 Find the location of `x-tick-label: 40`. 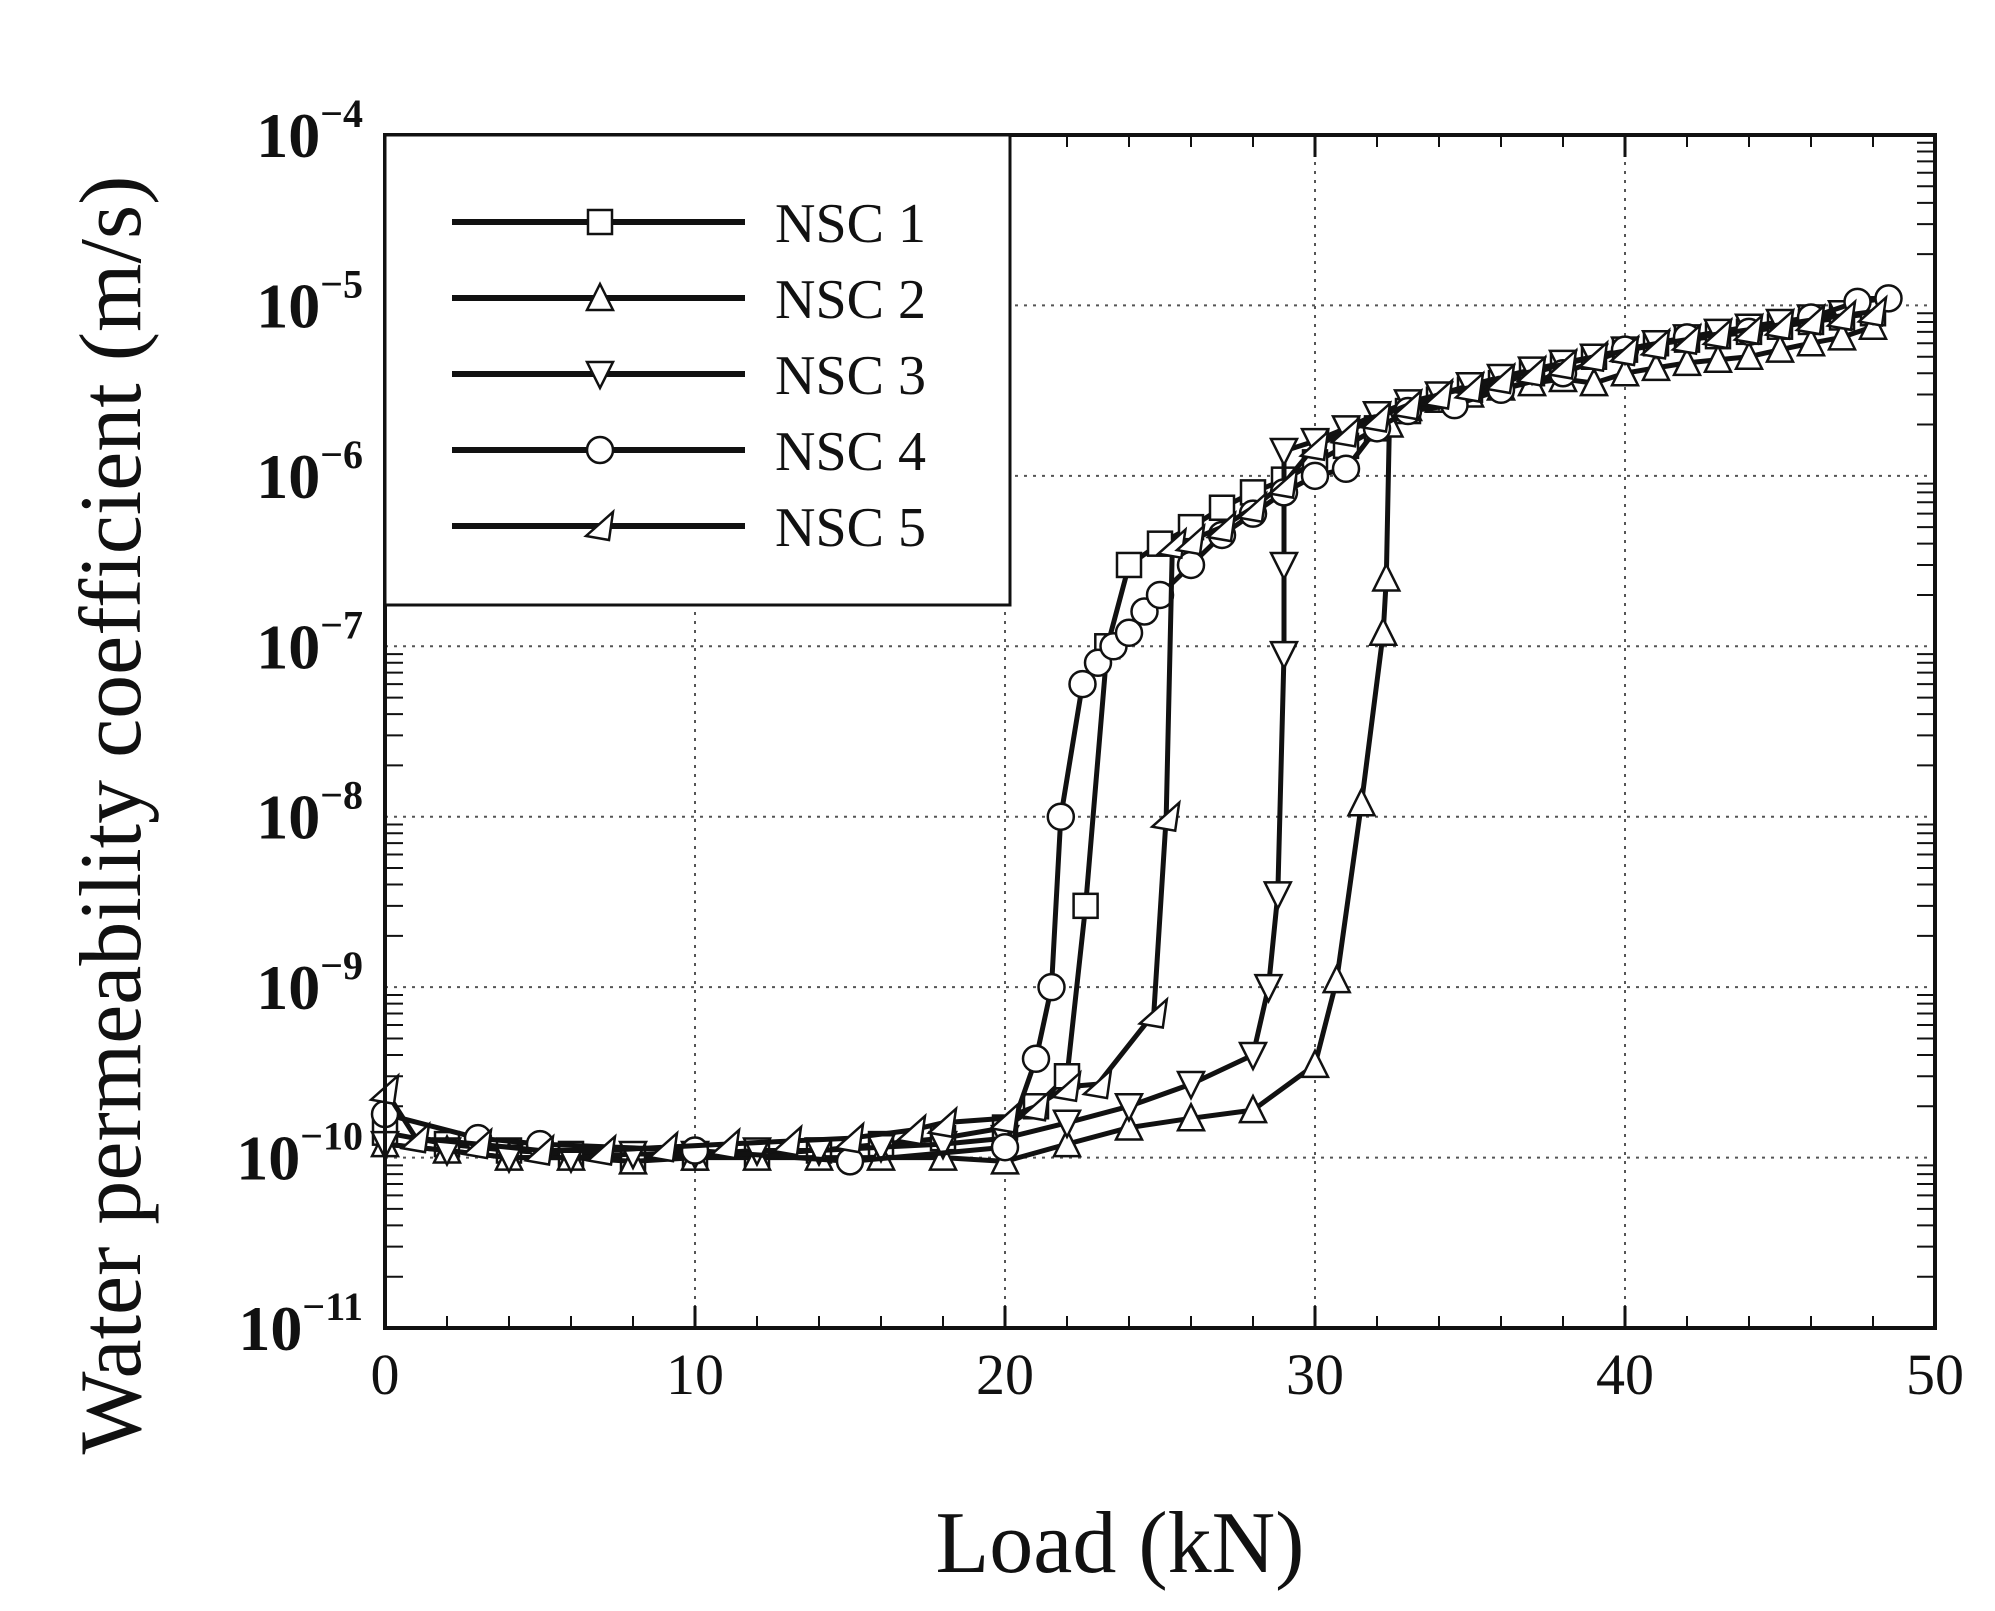

x-tick-label: 40 is located at coordinates (1625, 1374).